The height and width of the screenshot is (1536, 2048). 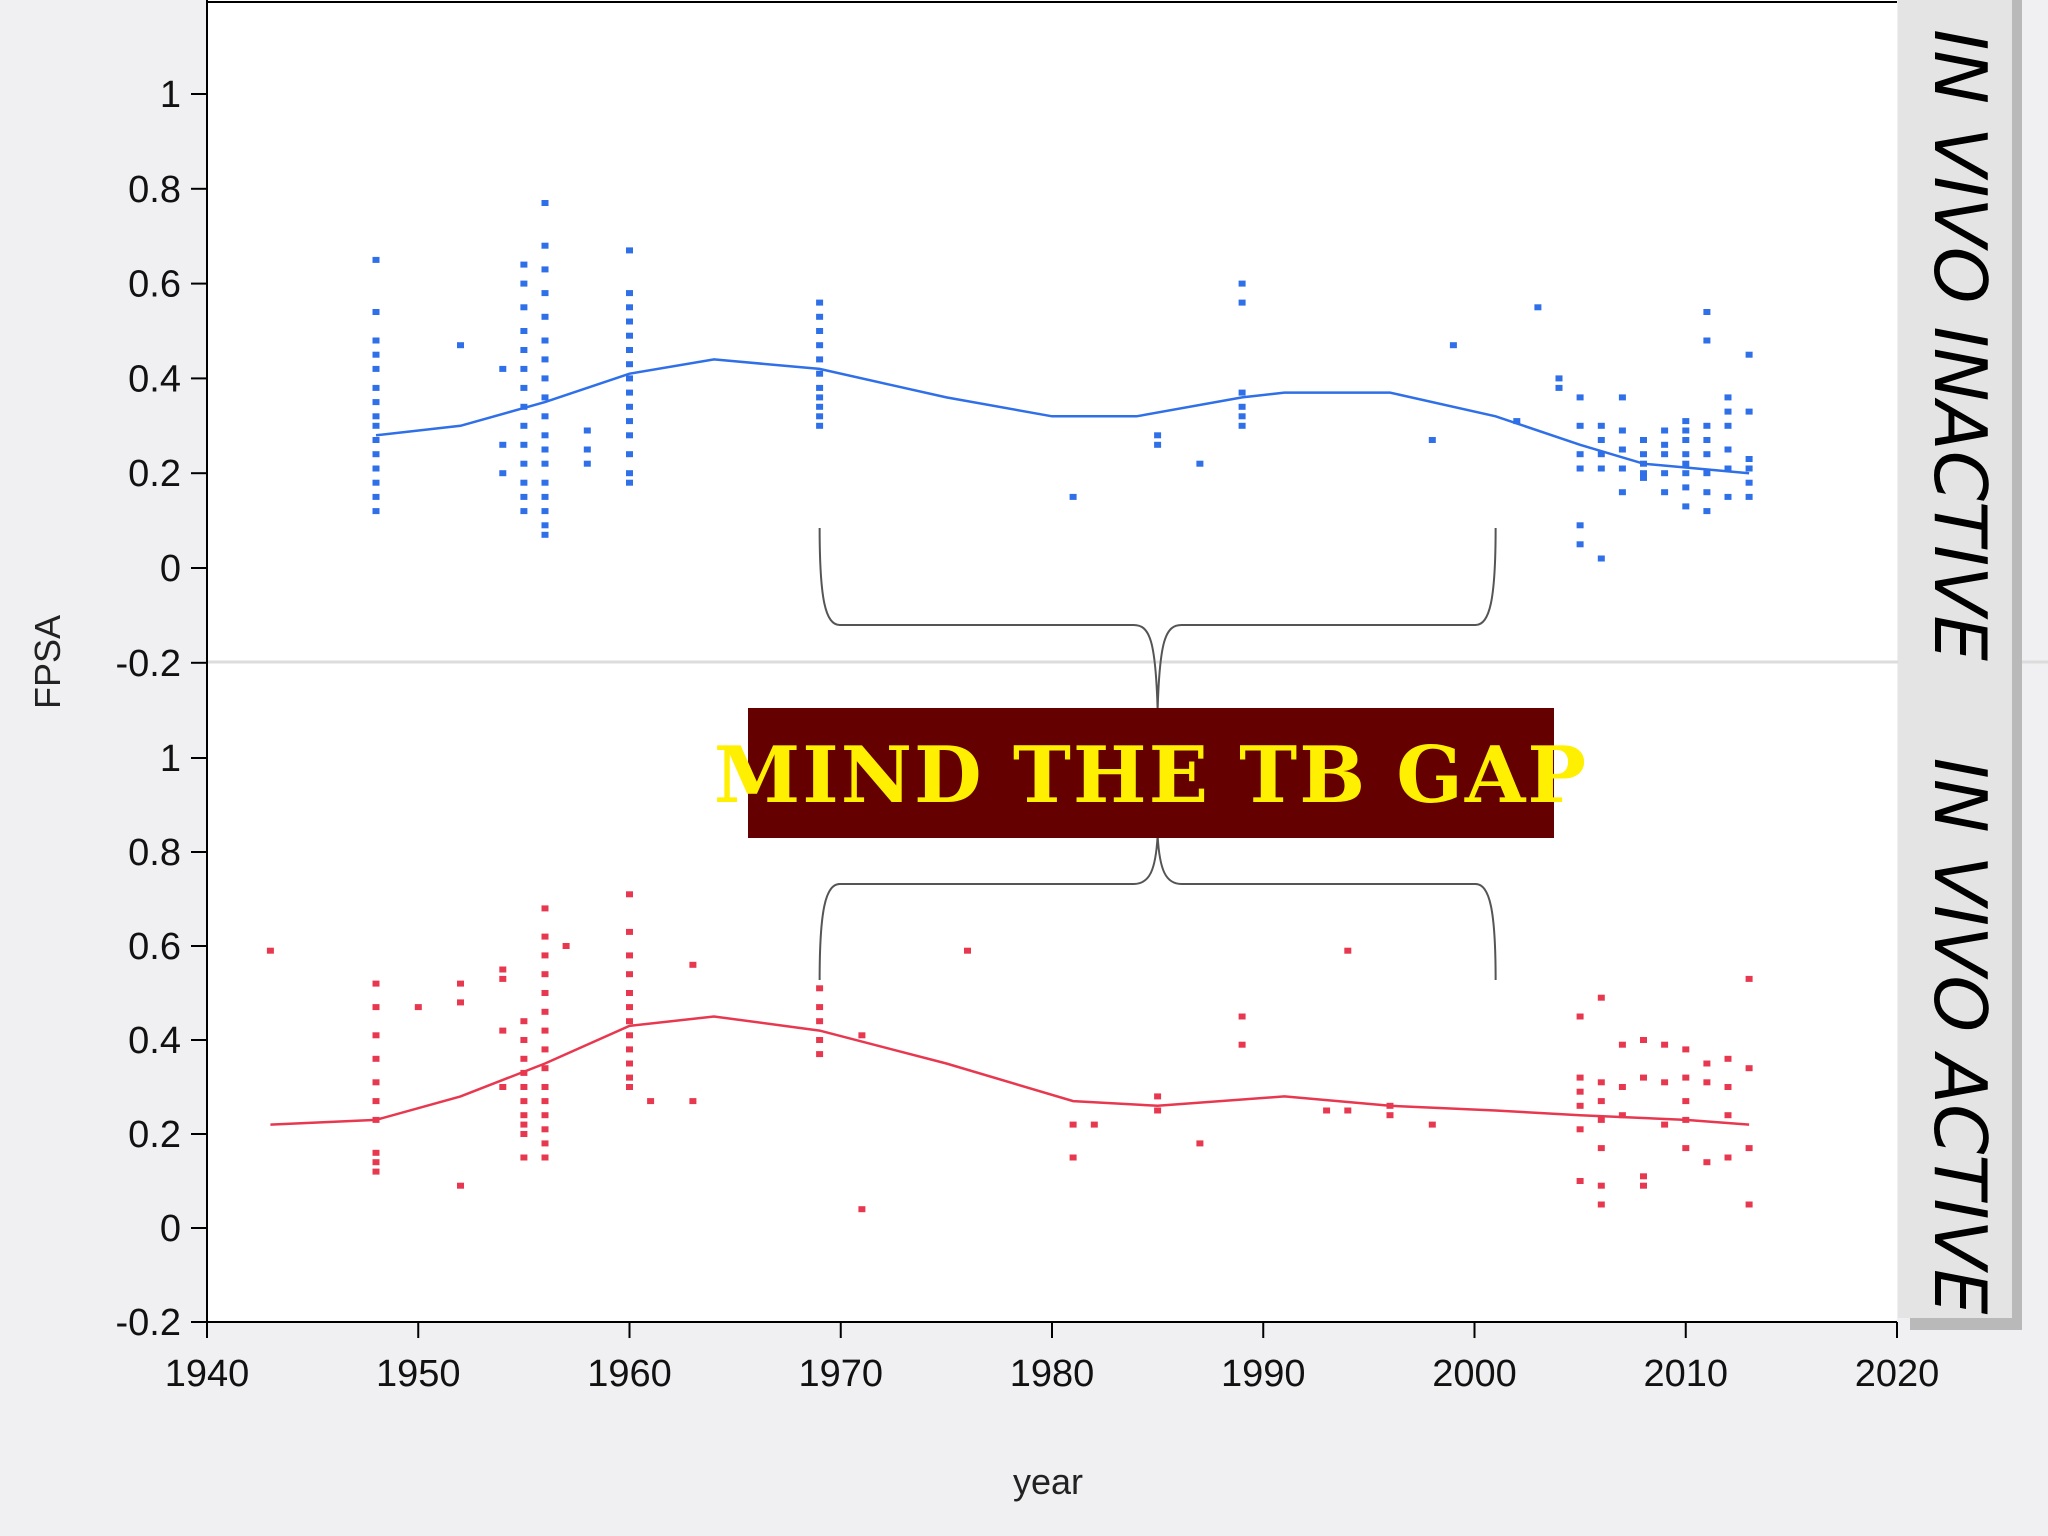 I want to click on y-axis-ticks-top: -0.2 0 0.2 0.4 0.6 0.8 1, so click(x=161, y=379).